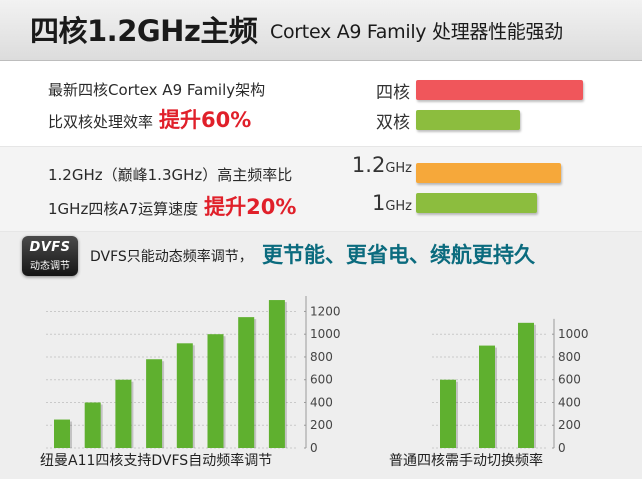 The image size is (642, 479). I want to click on chart2-ytick-label: 0, so click(562, 448).